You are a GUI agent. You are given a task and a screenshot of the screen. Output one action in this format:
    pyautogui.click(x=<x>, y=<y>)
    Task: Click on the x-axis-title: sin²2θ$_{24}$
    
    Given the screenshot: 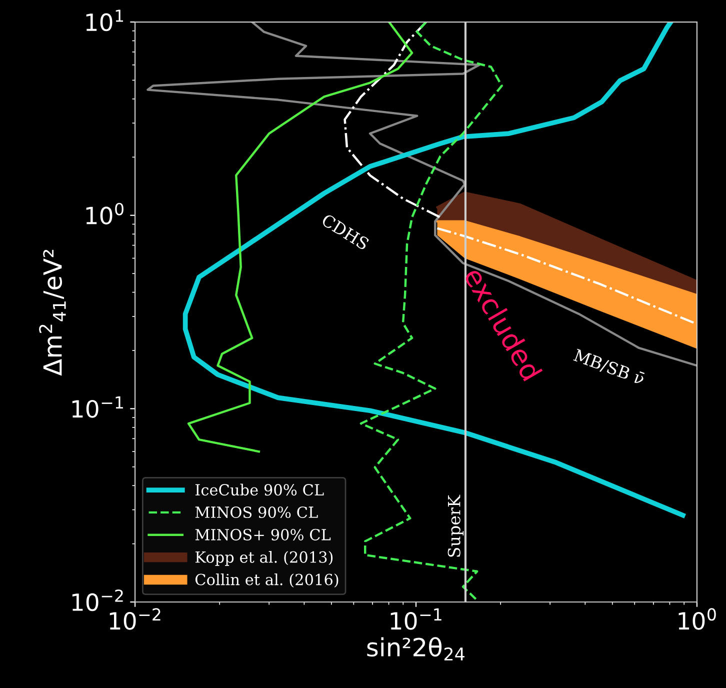 What is the action you would take?
    pyautogui.click(x=415, y=648)
    